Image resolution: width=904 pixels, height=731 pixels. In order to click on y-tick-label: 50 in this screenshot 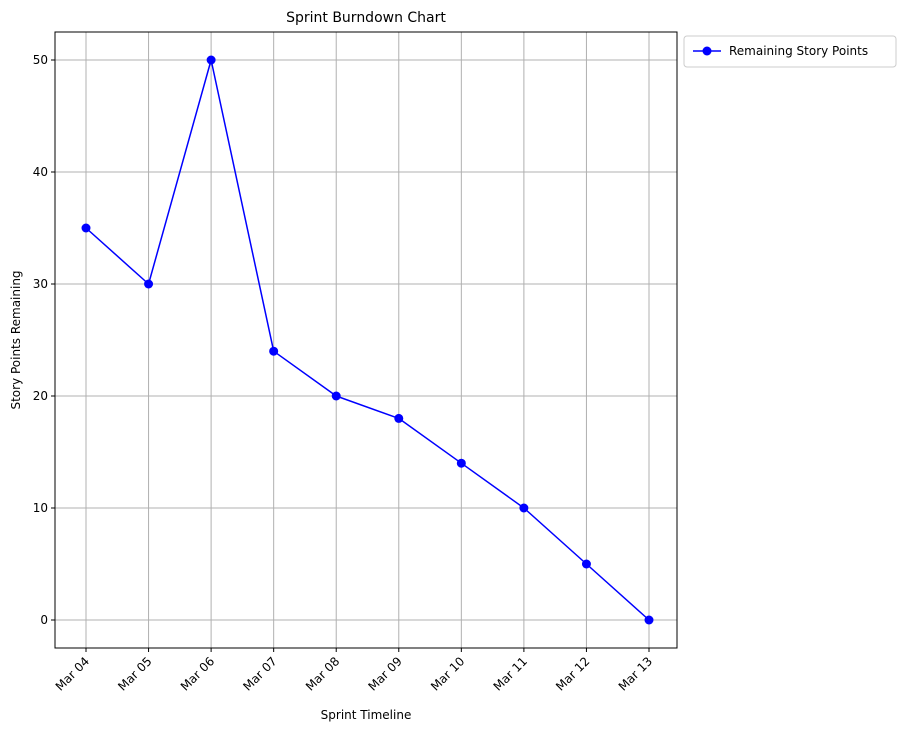, I will do `click(40, 60)`.